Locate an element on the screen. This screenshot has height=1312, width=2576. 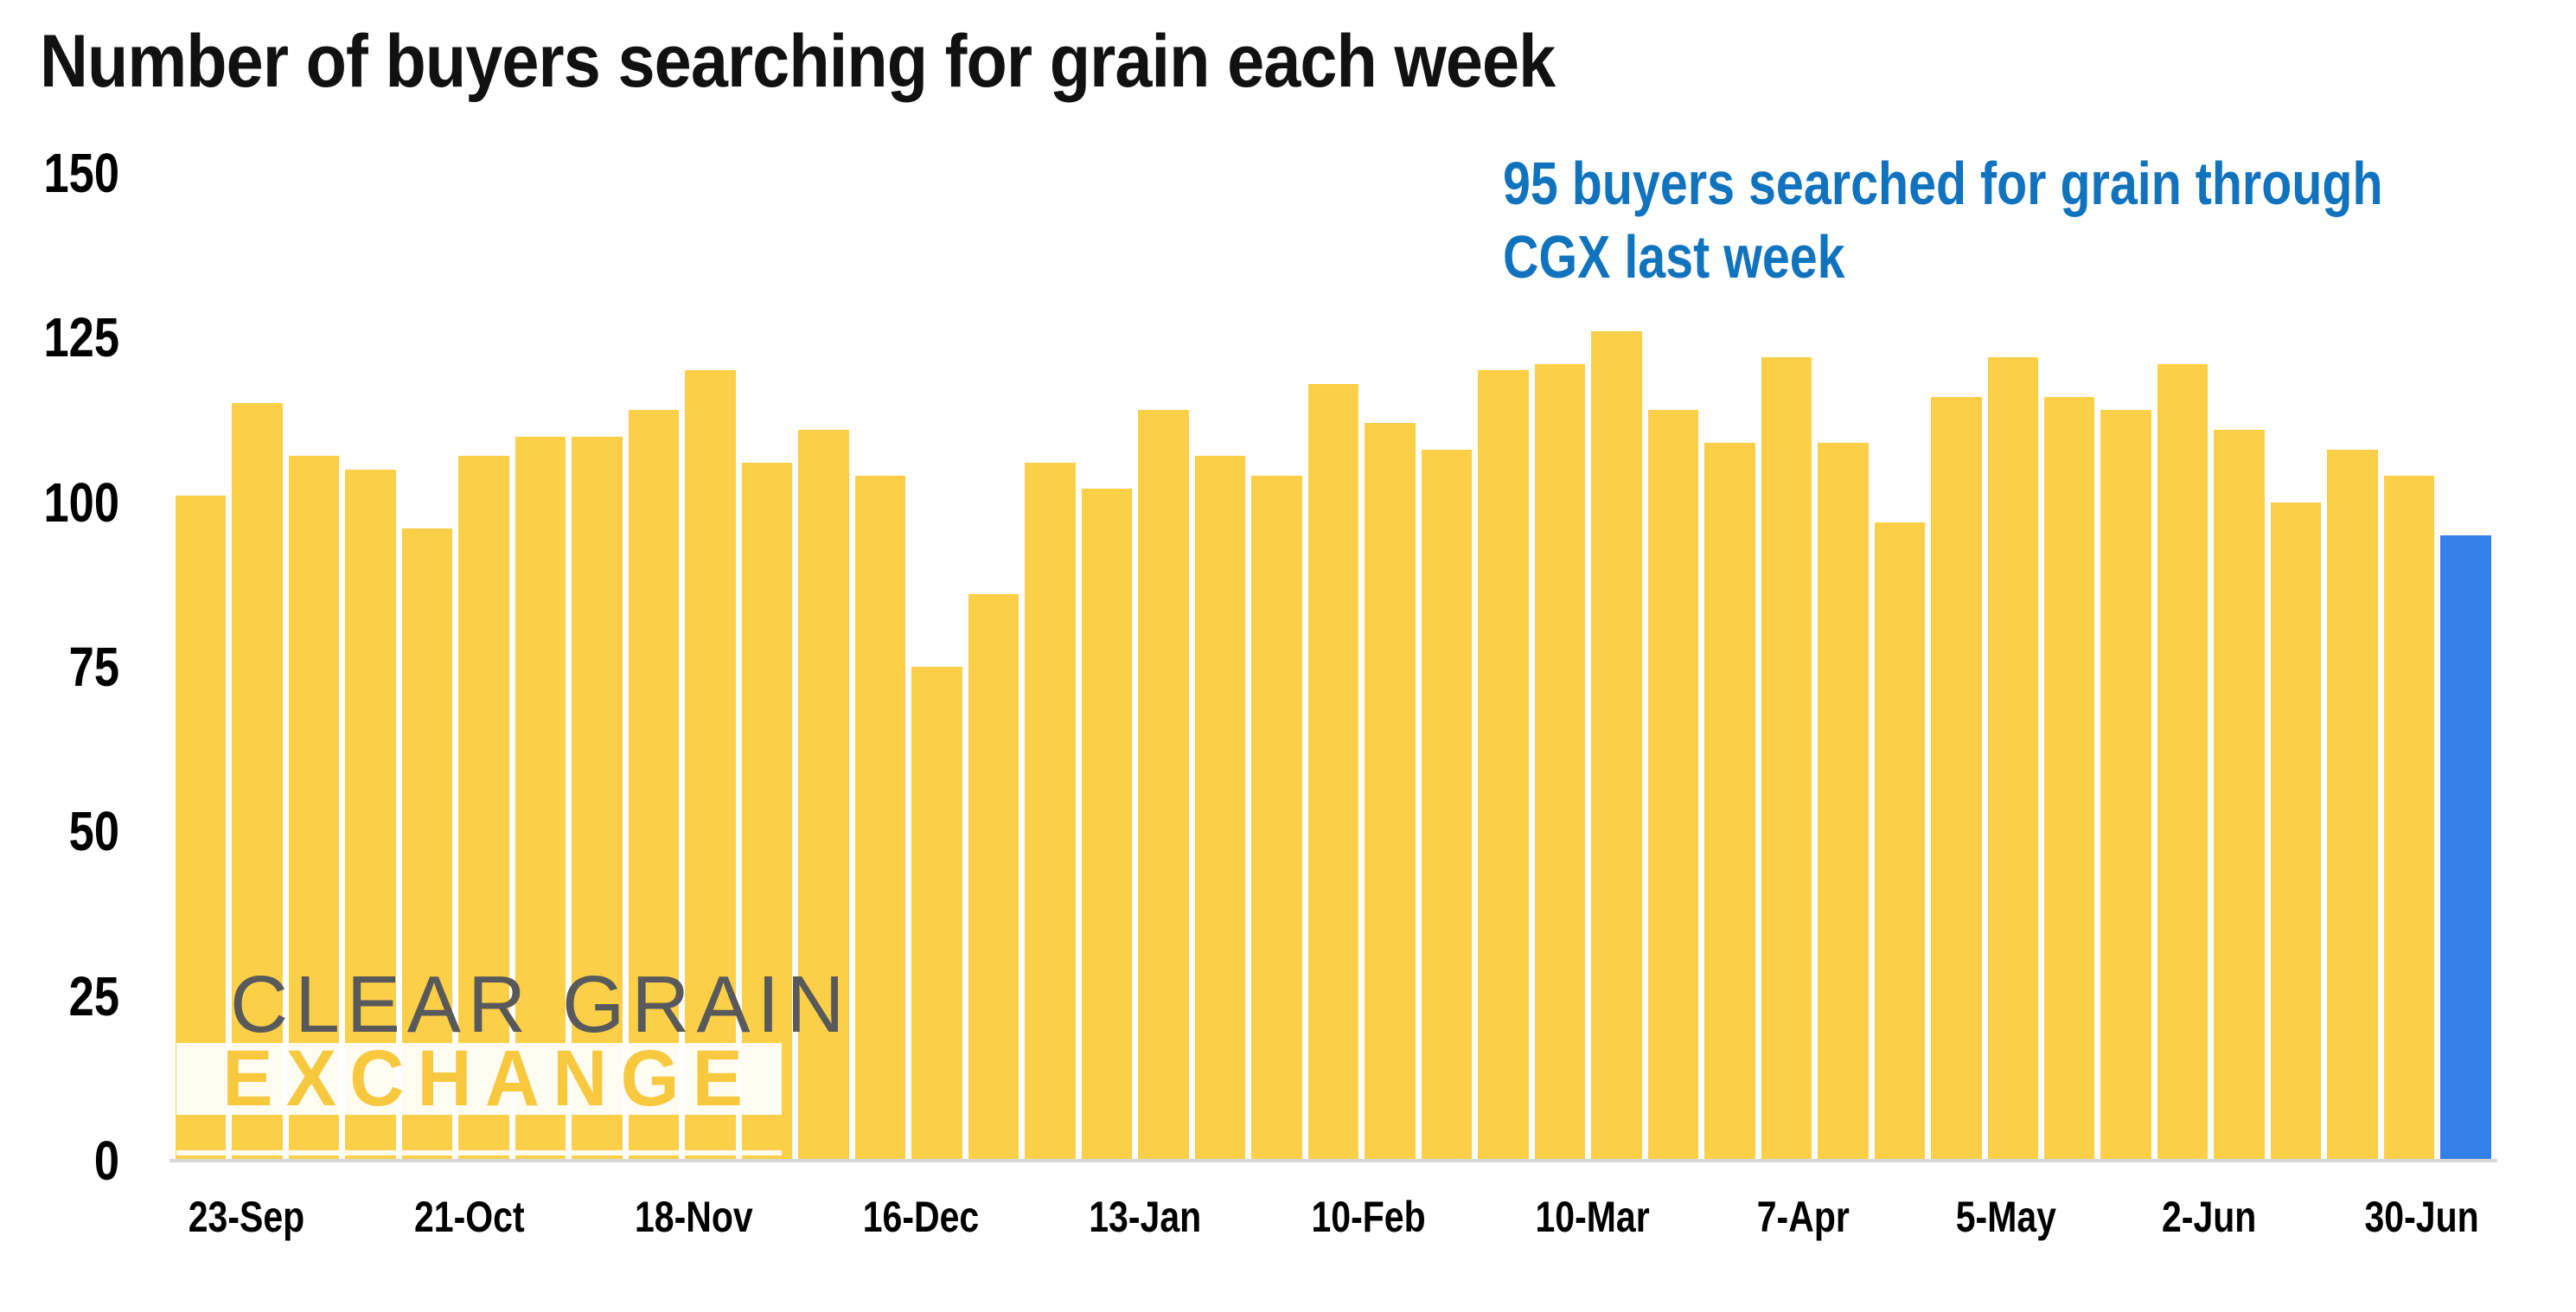
x-tick-label: 13-Jan is located at coordinates (1145, 1217).